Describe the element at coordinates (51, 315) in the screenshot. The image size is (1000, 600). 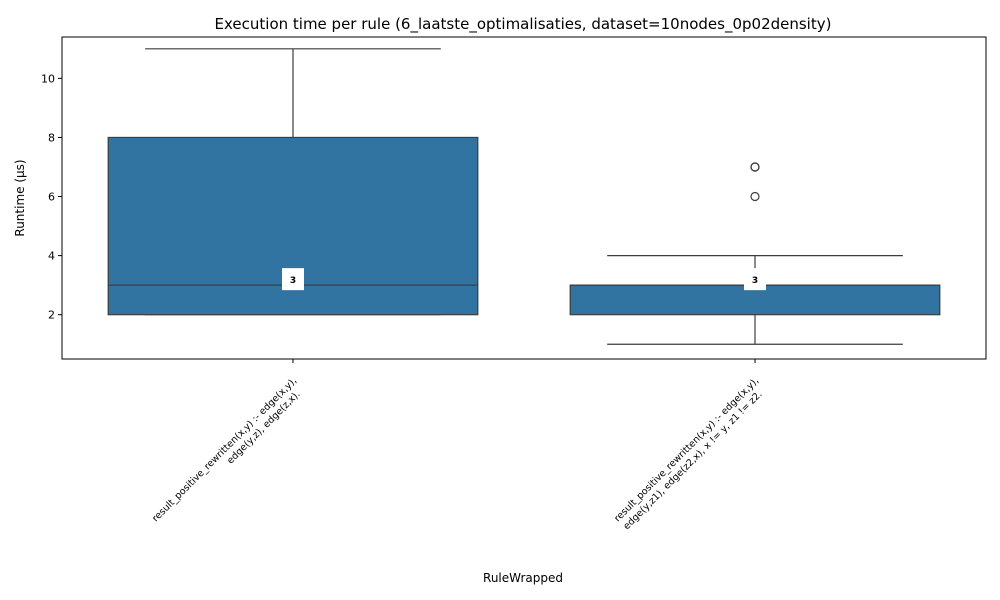
I see `y-tick-label: 2` at that location.